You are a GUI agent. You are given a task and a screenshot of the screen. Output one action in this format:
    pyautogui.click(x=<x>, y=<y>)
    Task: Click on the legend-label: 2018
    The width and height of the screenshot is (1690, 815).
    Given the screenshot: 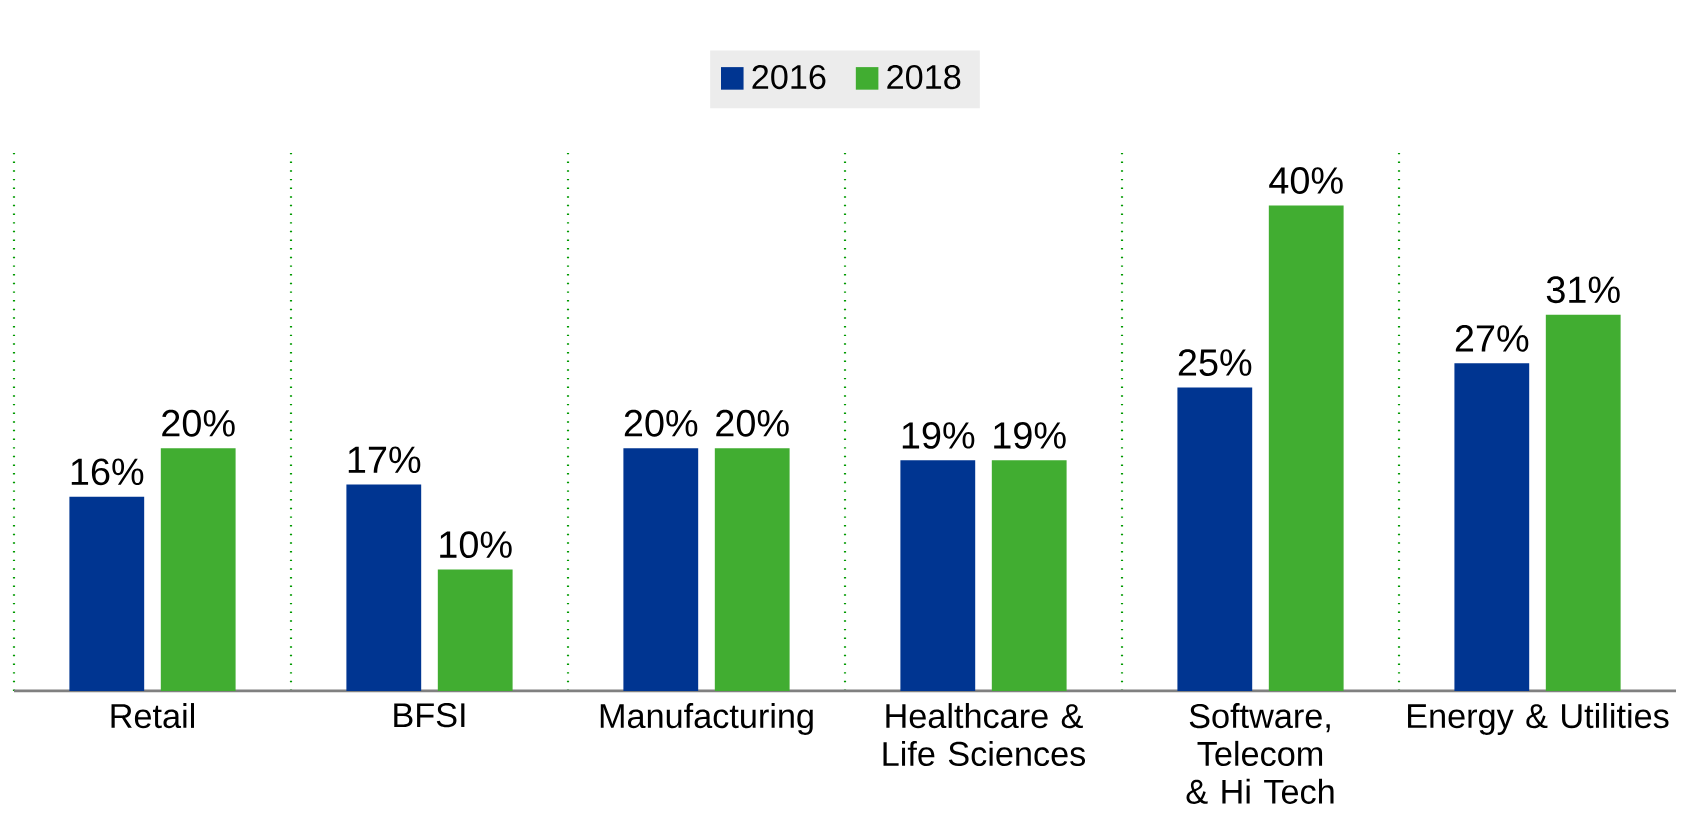 What is the action you would take?
    pyautogui.click(x=924, y=76)
    